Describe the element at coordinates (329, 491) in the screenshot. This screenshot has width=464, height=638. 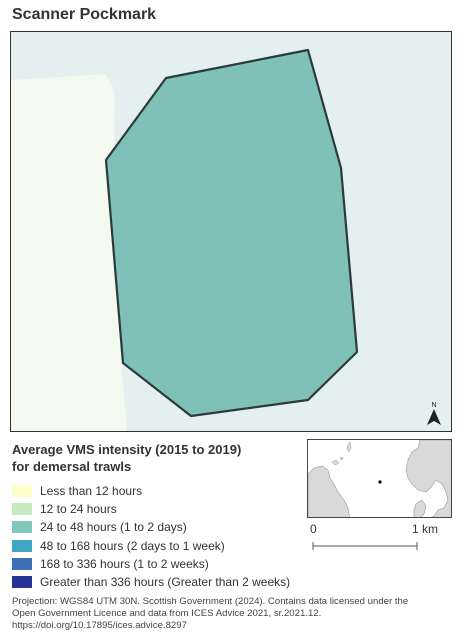
I see `scotland-landmass` at that location.